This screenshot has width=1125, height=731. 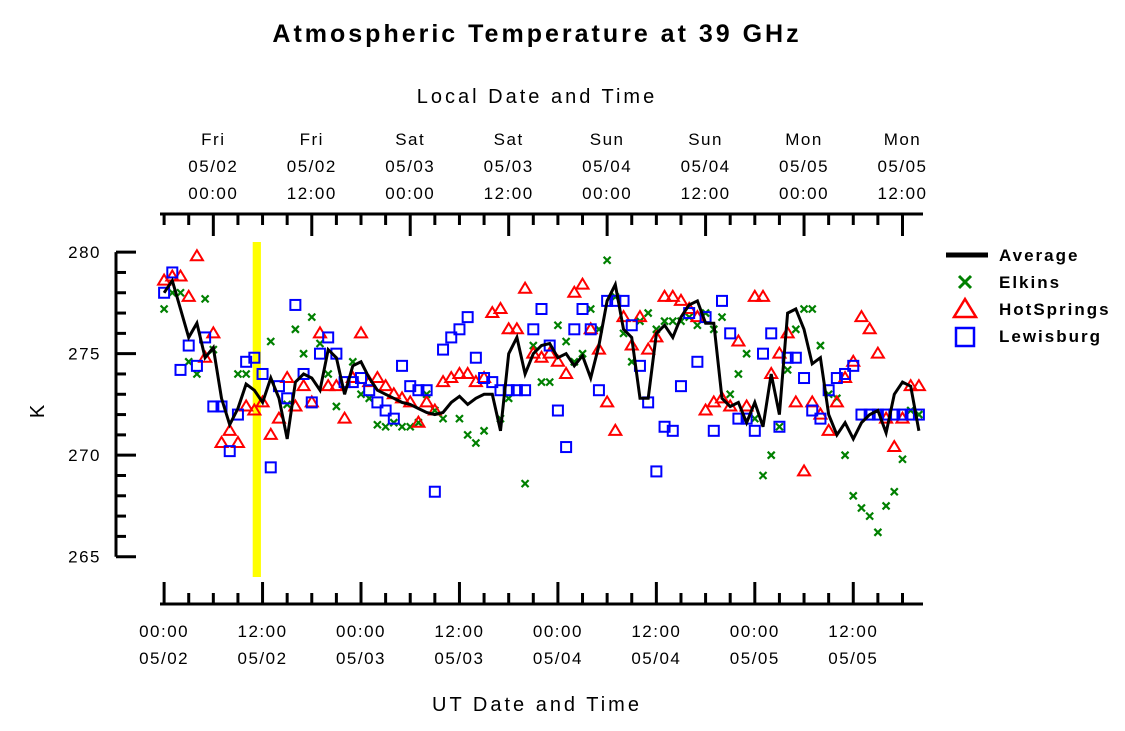 I want to click on bottom-tick-label-date: 05/05, so click(x=853, y=658).